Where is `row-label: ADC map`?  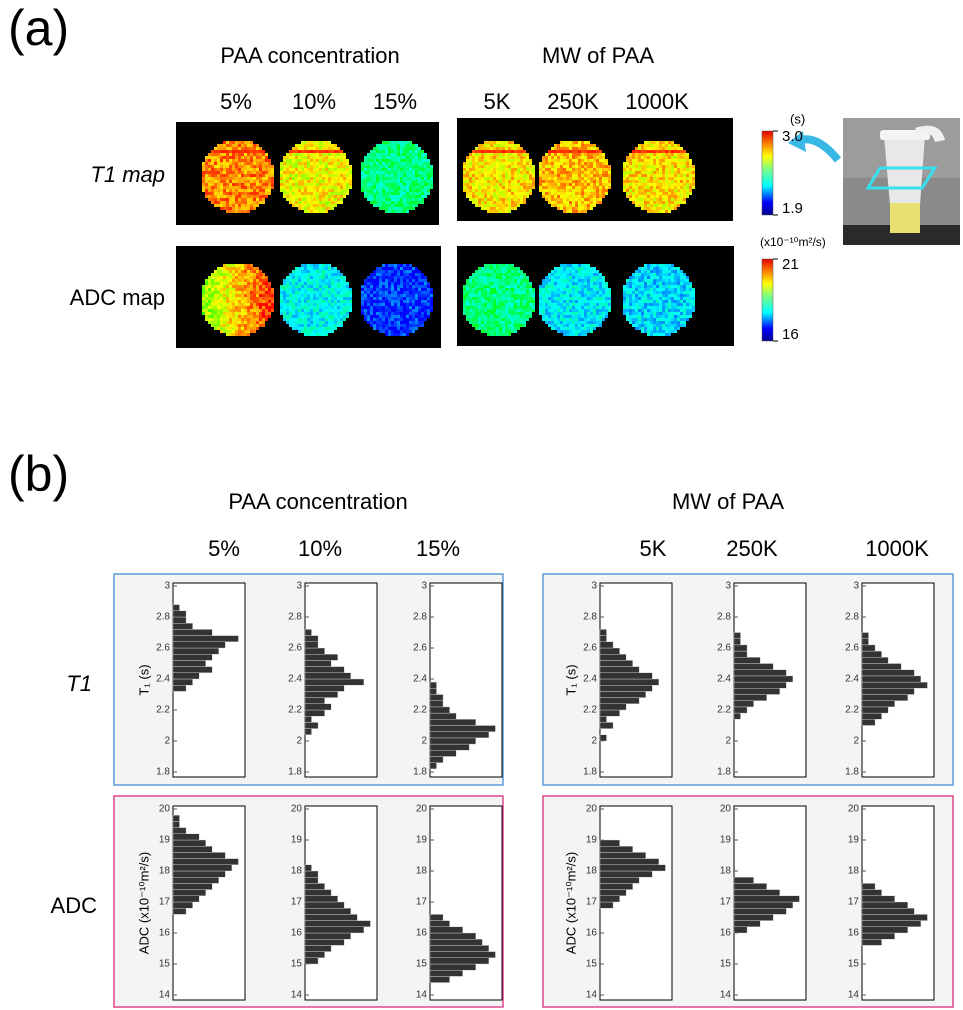
row-label: ADC map is located at coordinates (117, 297).